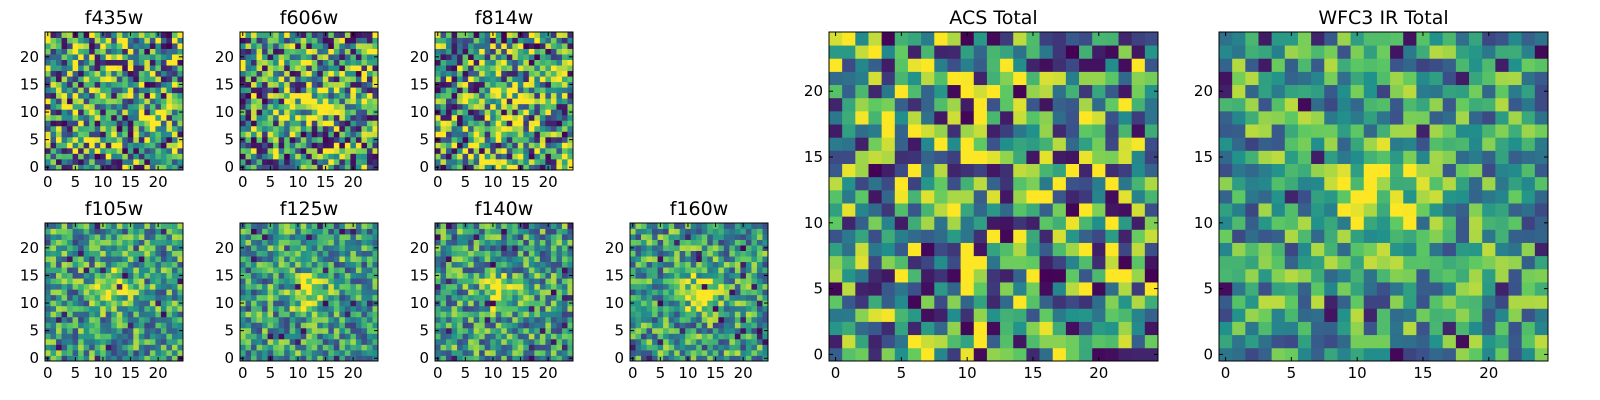 The width and height of the screenshot is (1600, 400). Describe the element at coordinates (114, 292) in the screenshot. I see `heatmap-cells` at that location.